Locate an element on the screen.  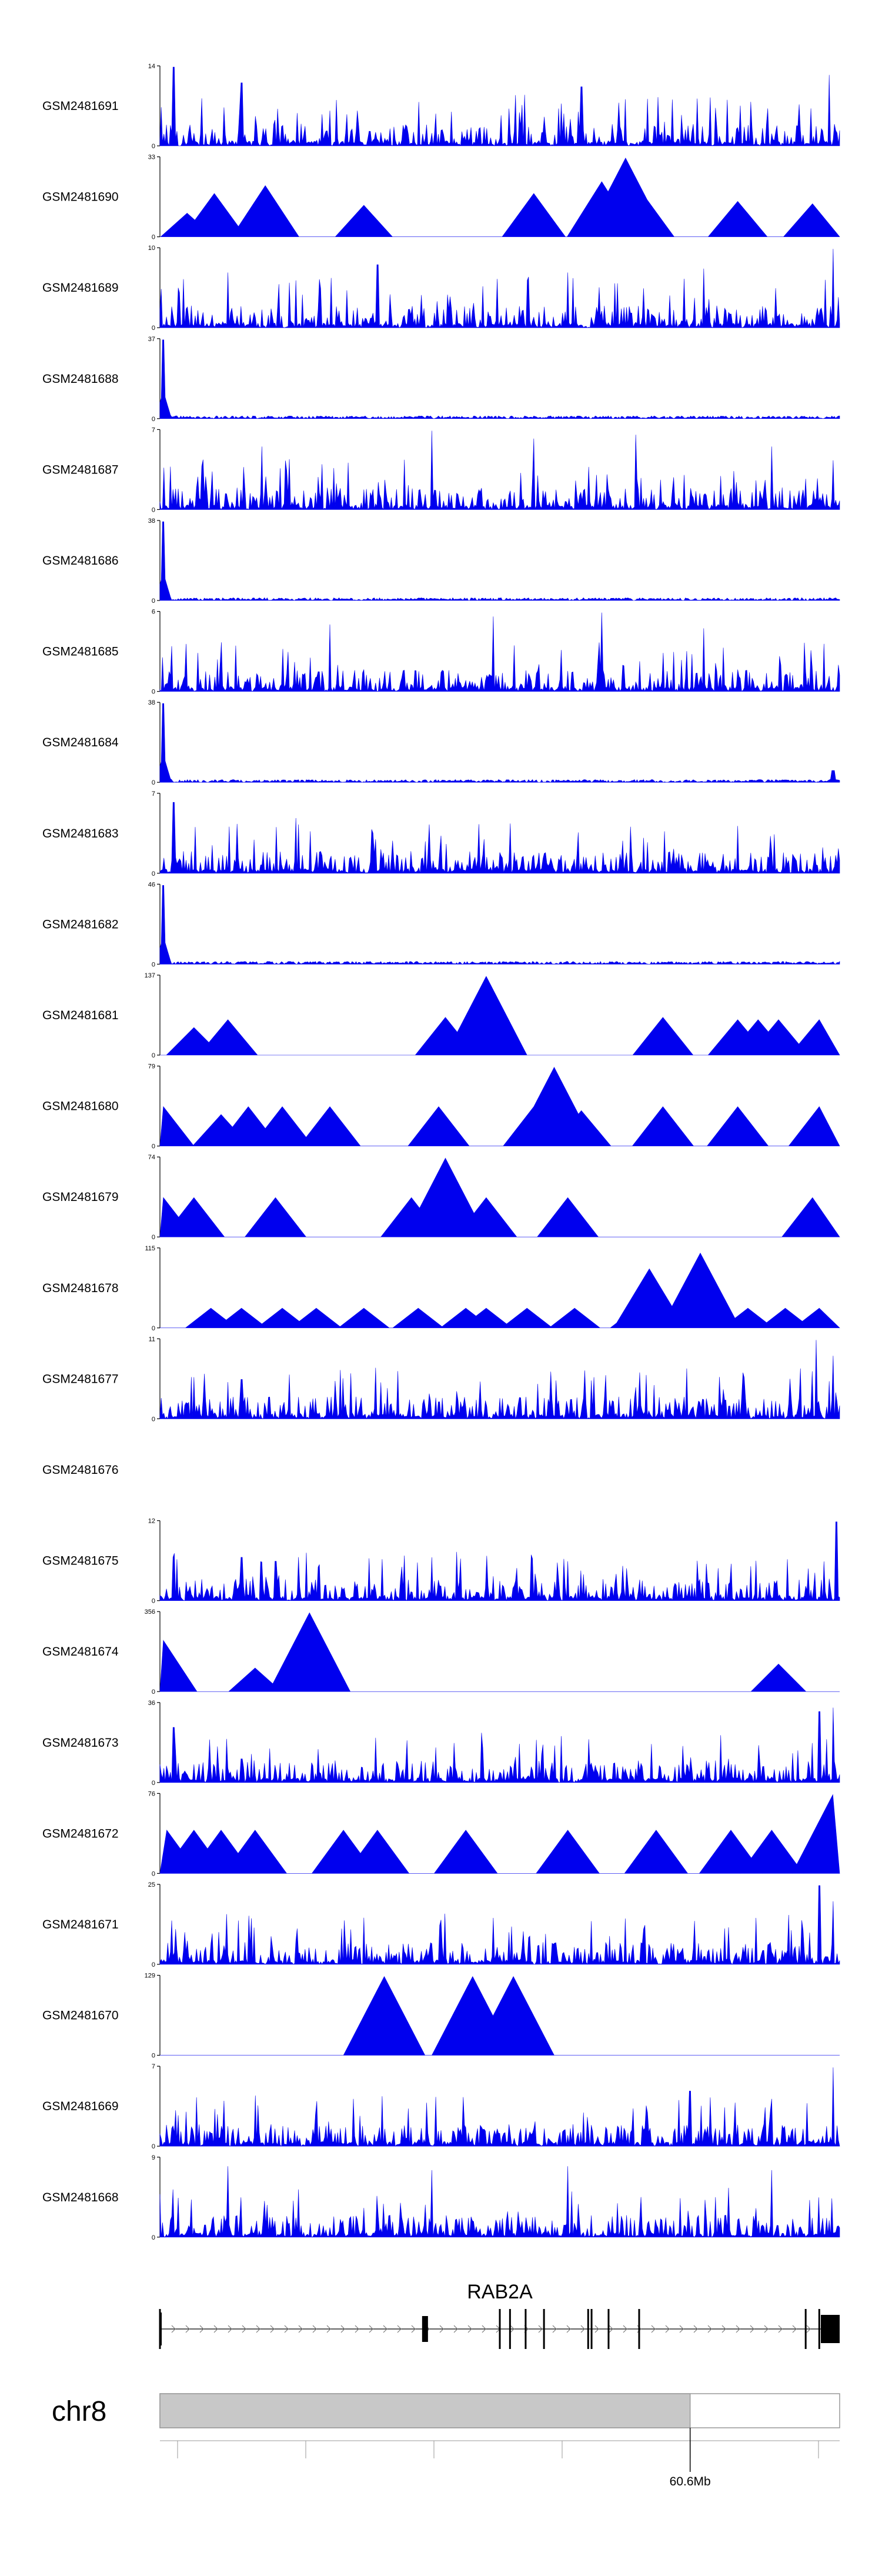
track-label: GSM2481674 is located at coordinates (80, 1652).